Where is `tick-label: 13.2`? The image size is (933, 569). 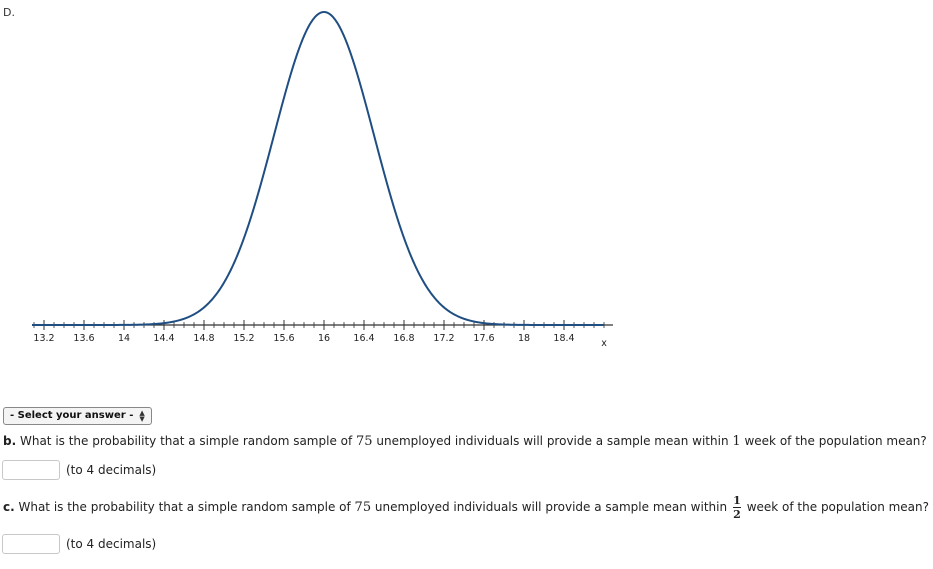 tick-label: 13.2 is located at coordinates (43, 338).